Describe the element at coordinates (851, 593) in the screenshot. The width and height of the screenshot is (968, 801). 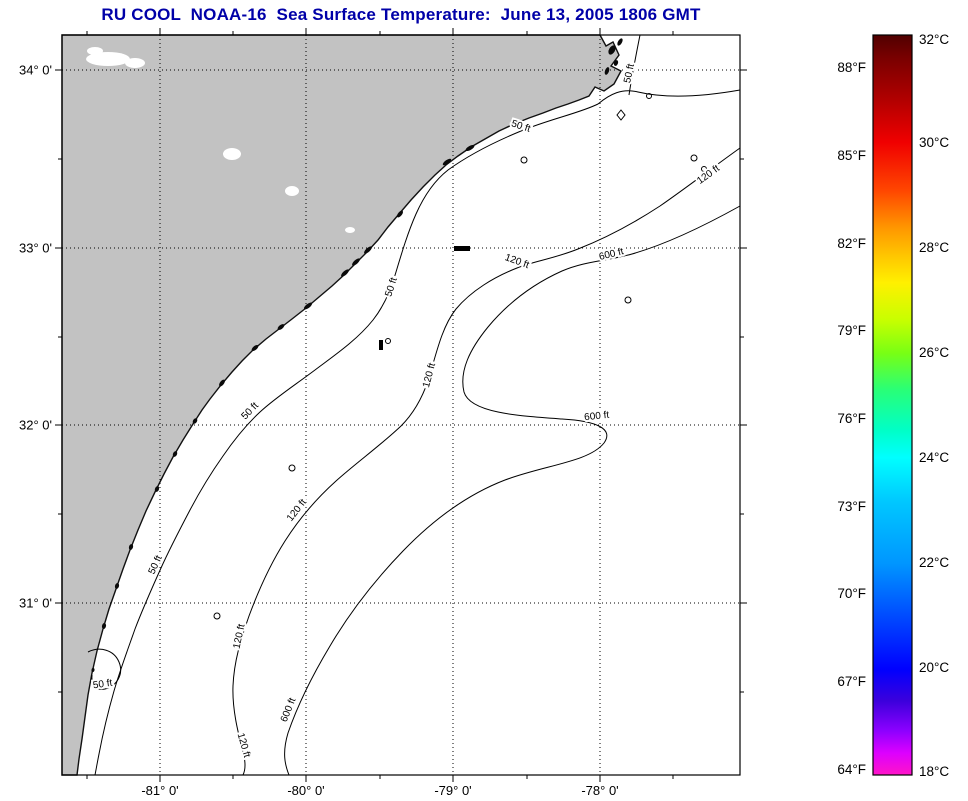
I see `fahrenheit-scale-label: 70°F` at that location.